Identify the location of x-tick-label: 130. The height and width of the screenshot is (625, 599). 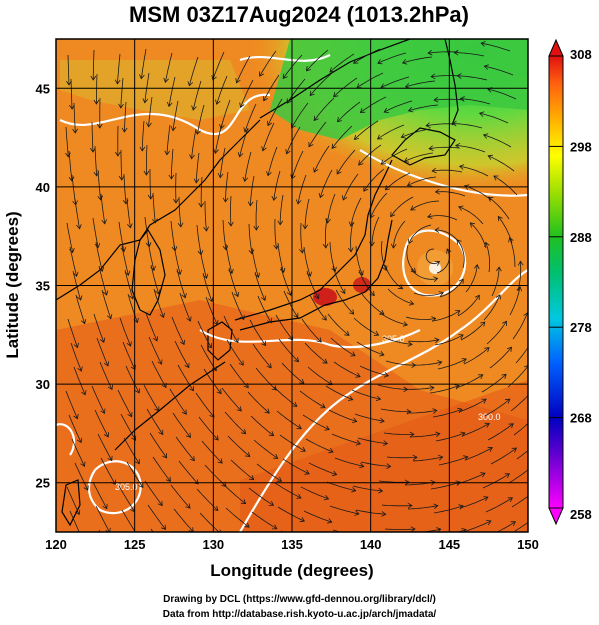
(213, 544).